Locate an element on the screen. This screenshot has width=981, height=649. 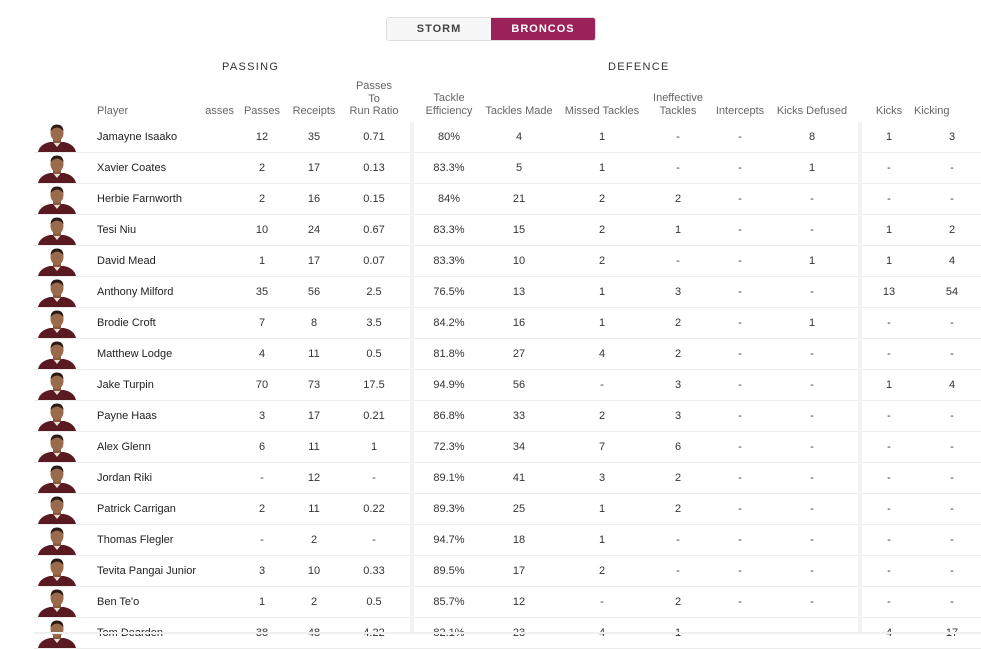
table-row: Thomas Flegler - 2 - 94.7% 18 1 - - - - - is located at coordinates (507, 540).